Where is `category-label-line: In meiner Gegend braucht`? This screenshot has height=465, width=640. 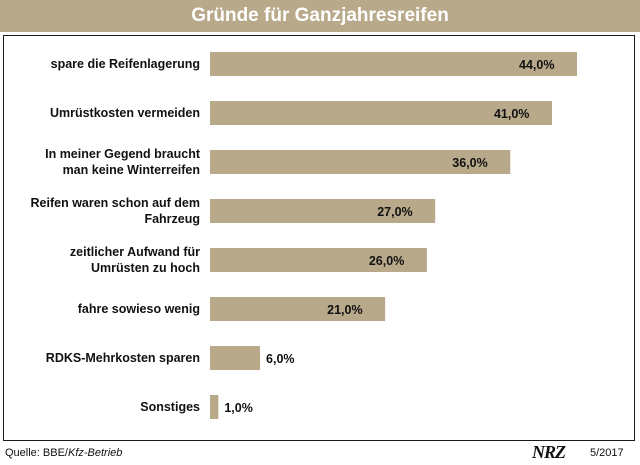
category-label-line: In meiner Gegend braucht is located at coordinates (123, 154).